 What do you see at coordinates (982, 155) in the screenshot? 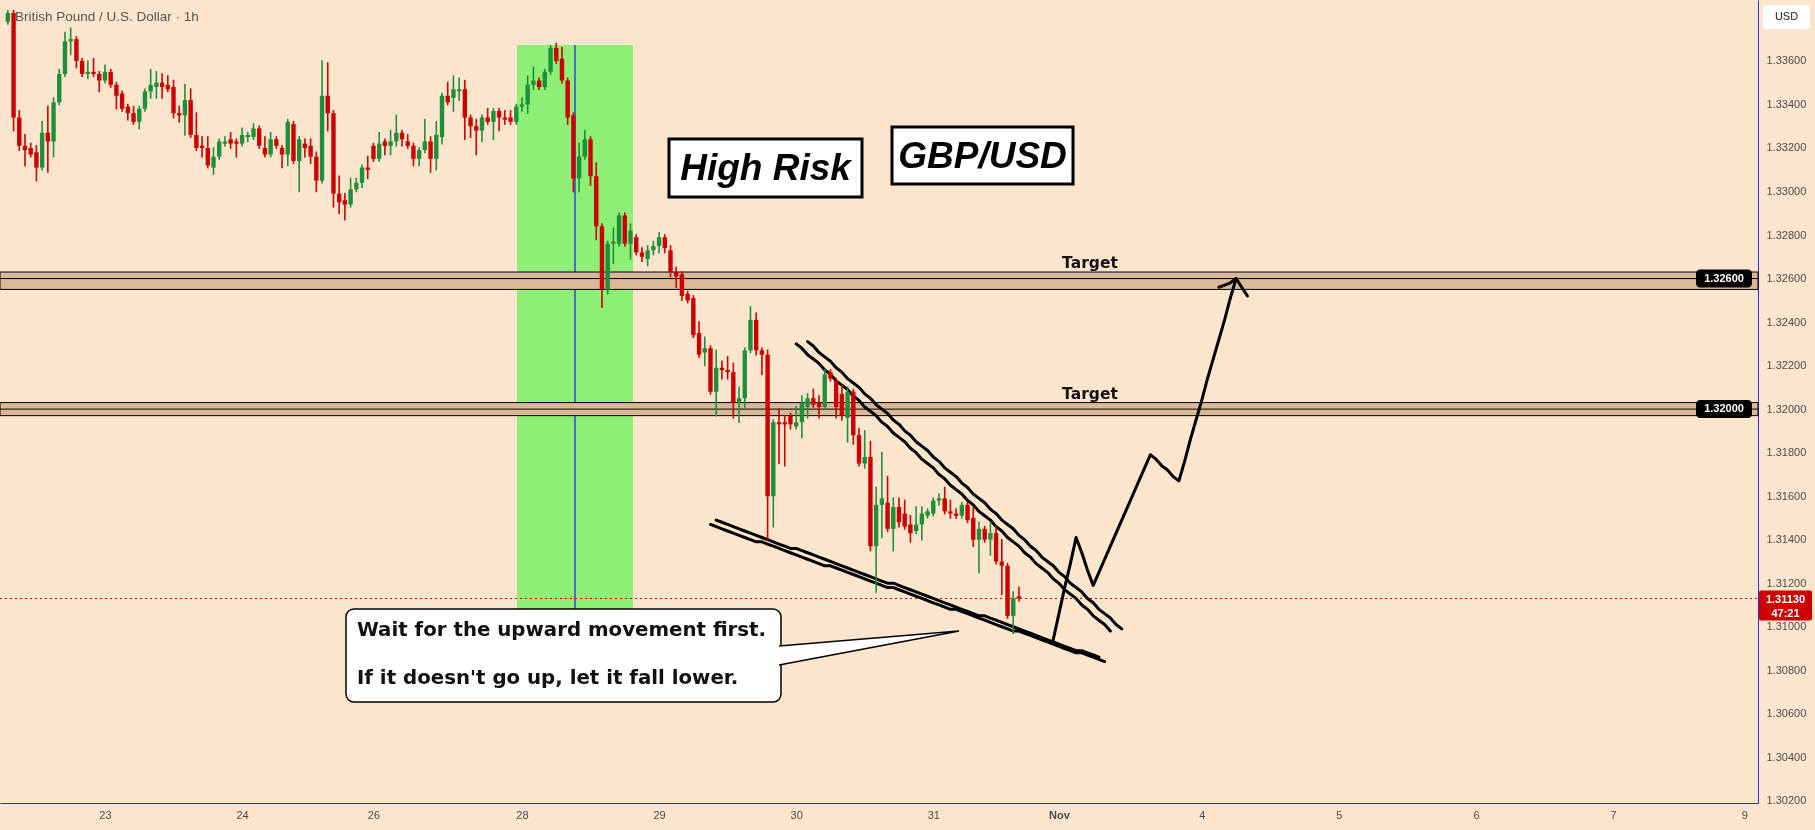
I see `annotation: GBP/USD` at bounding box center [982, 155].